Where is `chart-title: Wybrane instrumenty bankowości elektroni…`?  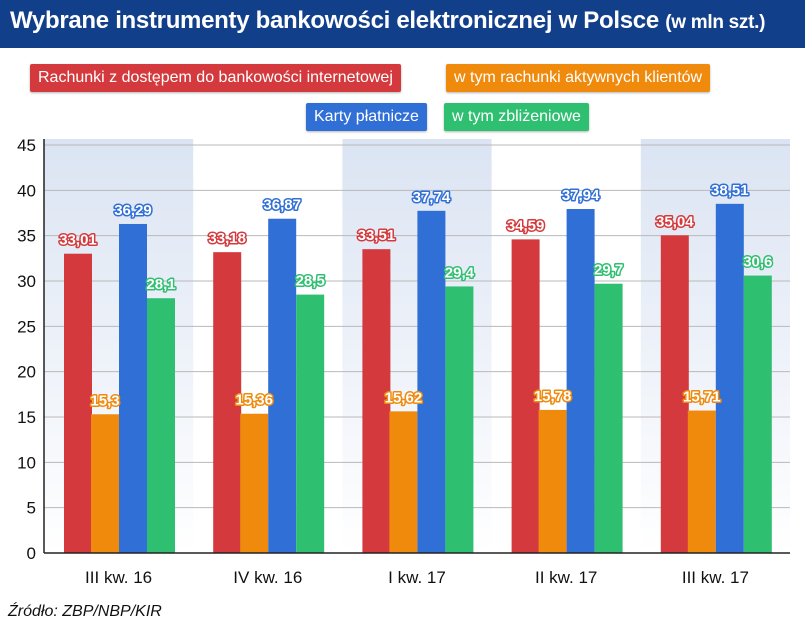
chart-title: Wybrane instrumenty bankowości elektroni… is located at coordinates (387, 21).